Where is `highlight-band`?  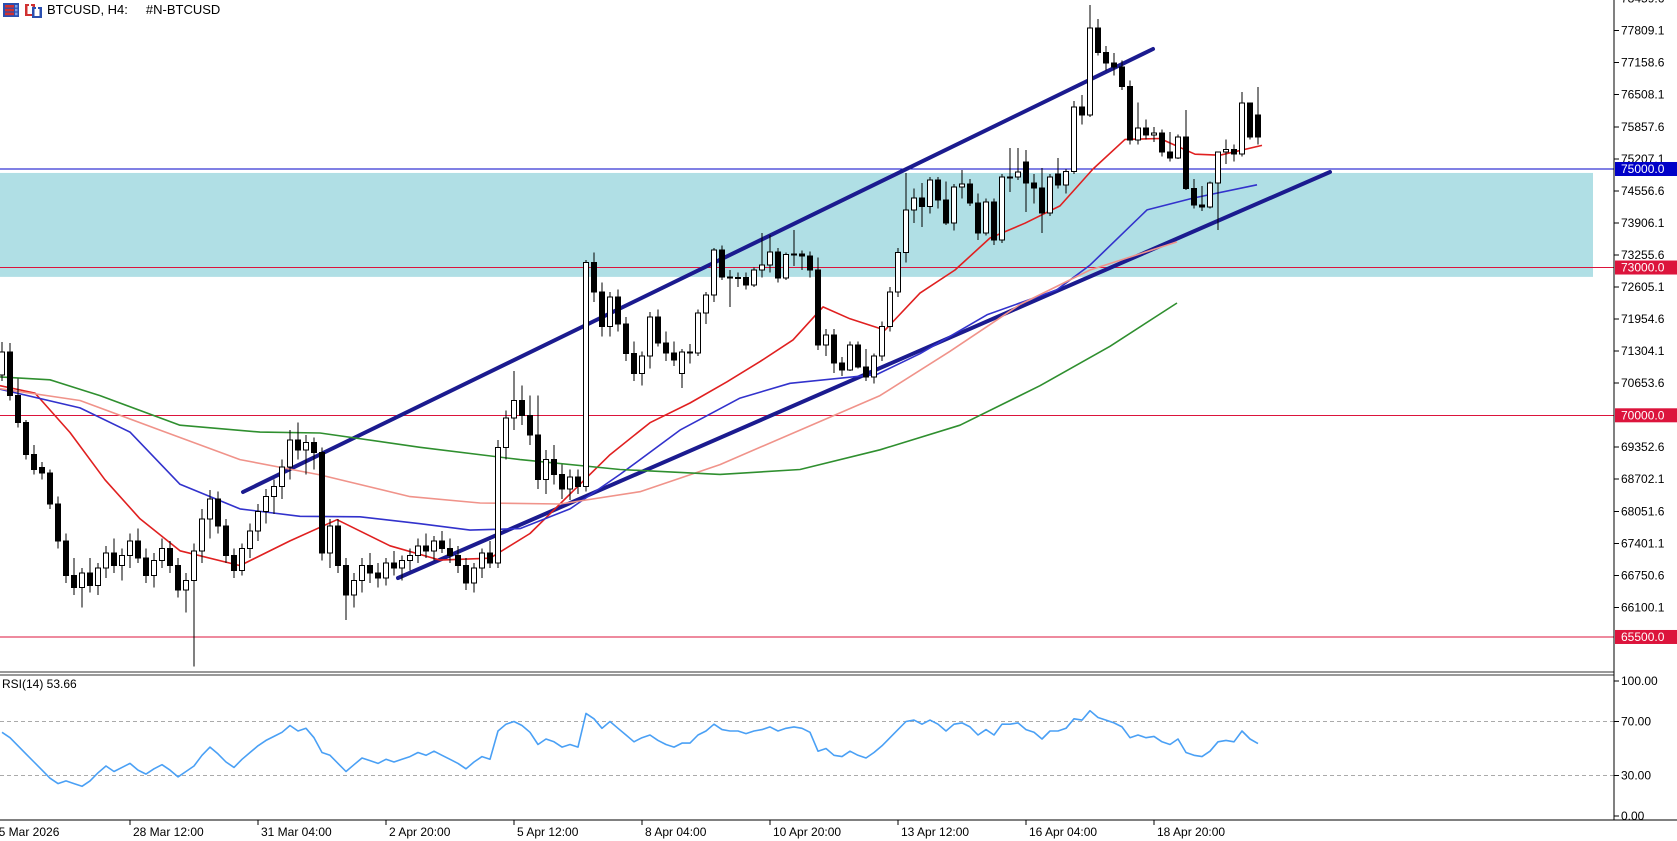 highlight-band is located at coordinates (796, 224).